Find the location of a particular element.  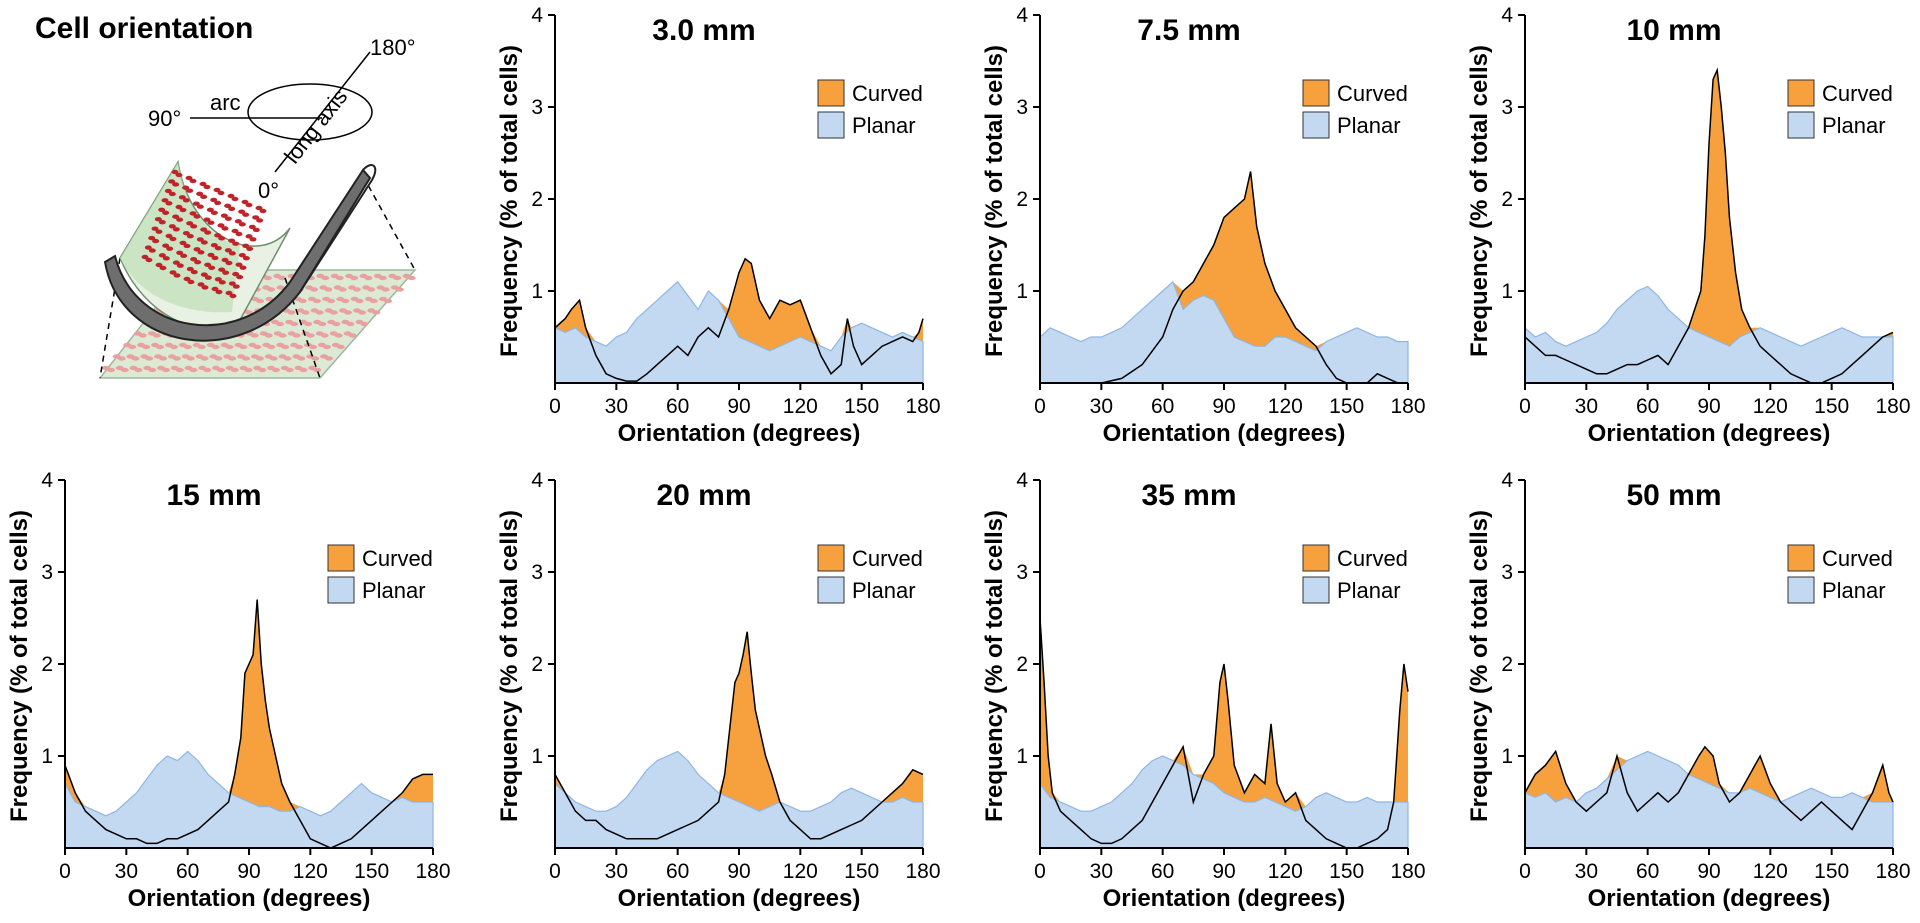

projection-line-mid is located at coordinates (302, 328).